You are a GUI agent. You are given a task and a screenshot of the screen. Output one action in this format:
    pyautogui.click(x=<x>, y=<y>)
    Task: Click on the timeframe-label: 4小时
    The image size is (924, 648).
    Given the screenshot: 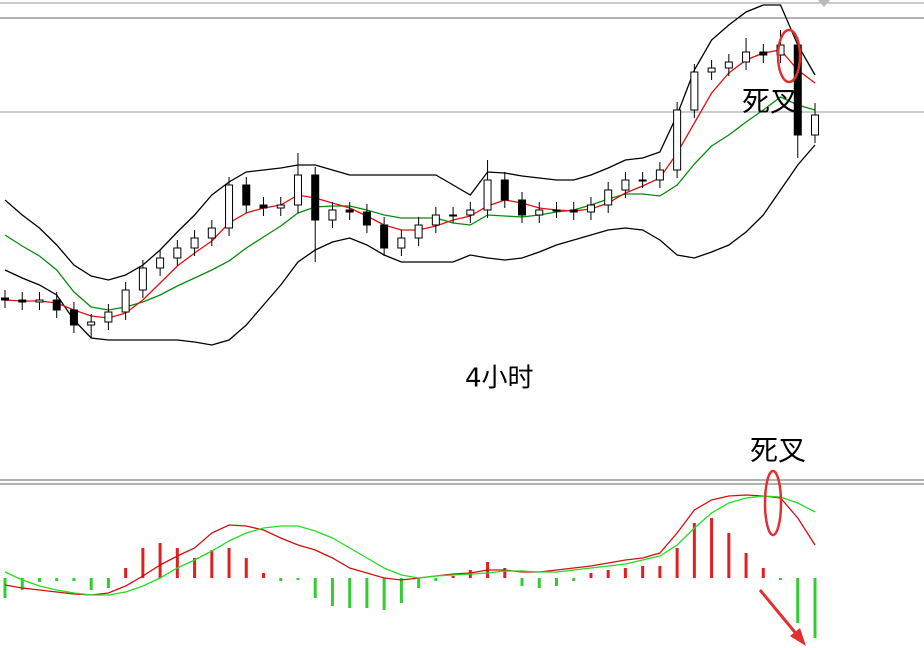 What is the action you would take?
    pyautogui.click(x=499, y=379)
    